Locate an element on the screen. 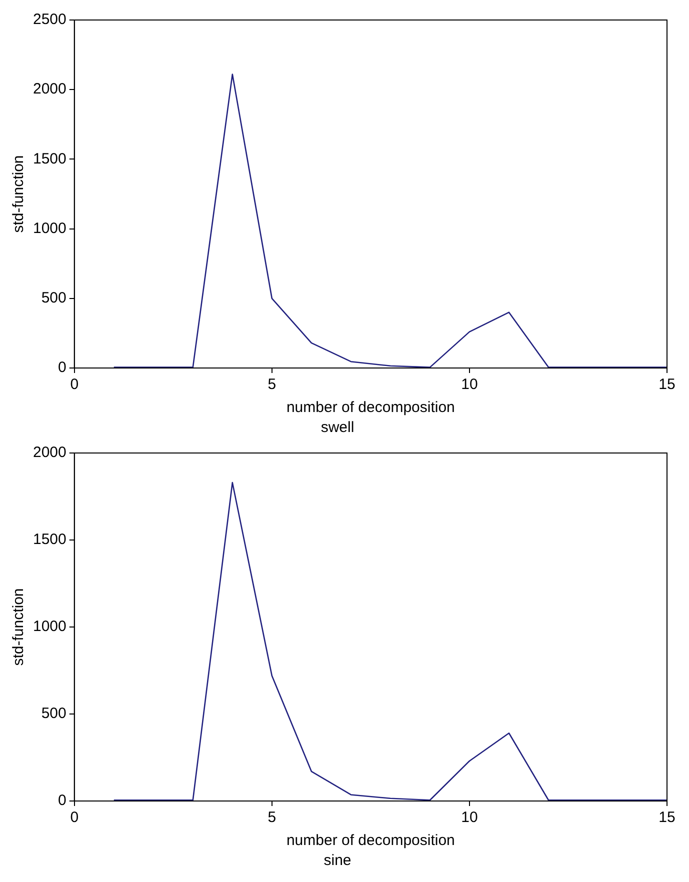 The width and height of the screenshot is (689, 882). text: sine is located at coordinates (338, 861).